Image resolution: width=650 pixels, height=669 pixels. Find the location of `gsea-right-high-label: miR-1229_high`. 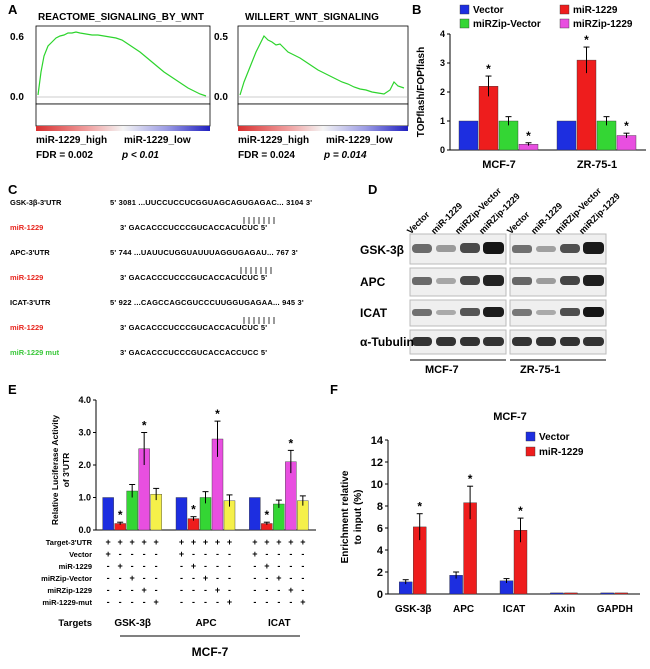

gsea-right-high-label: miR-1229_high is located at coordinates (274, 140).